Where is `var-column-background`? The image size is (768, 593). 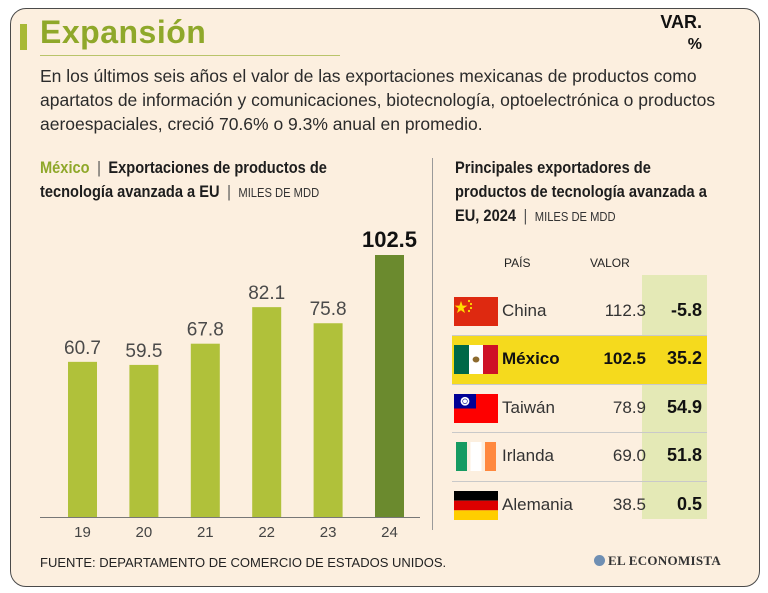 var-column-background is located at coordinates (674, 397).